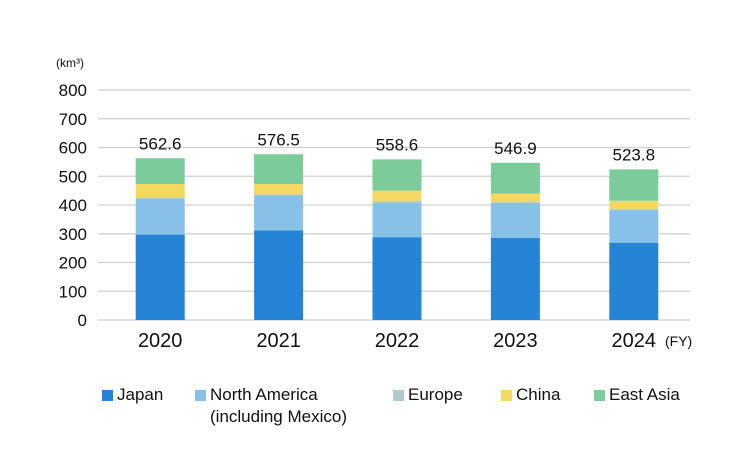 The image size is (740, 460). I want to click on total-label: 576.5, so click(278, 139).